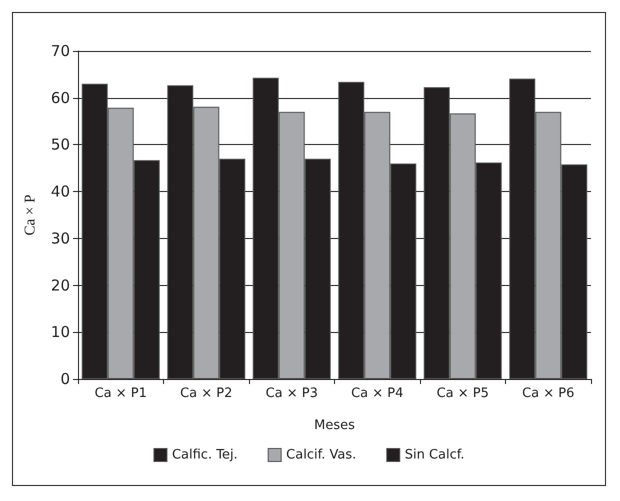  I want to click on y-tick-label: 0, so click(65, 379).